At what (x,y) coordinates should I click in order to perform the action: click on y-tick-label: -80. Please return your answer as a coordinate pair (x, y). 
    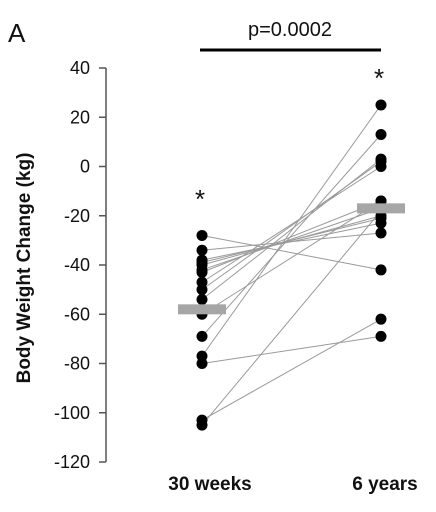
    Looking at the image, I should click on (77, 364).